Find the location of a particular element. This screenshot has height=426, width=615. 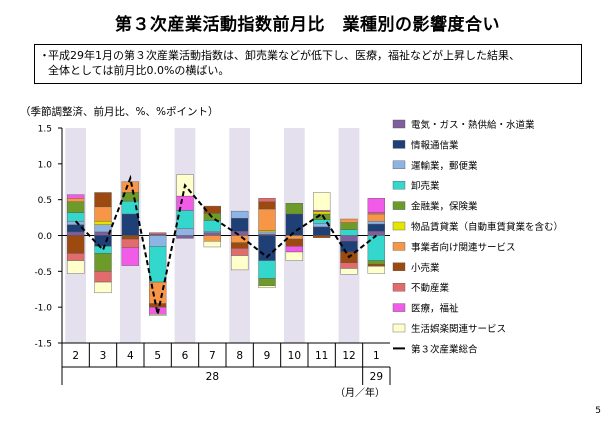

x-tick-label: 1 is located at coordinates (376, 356).